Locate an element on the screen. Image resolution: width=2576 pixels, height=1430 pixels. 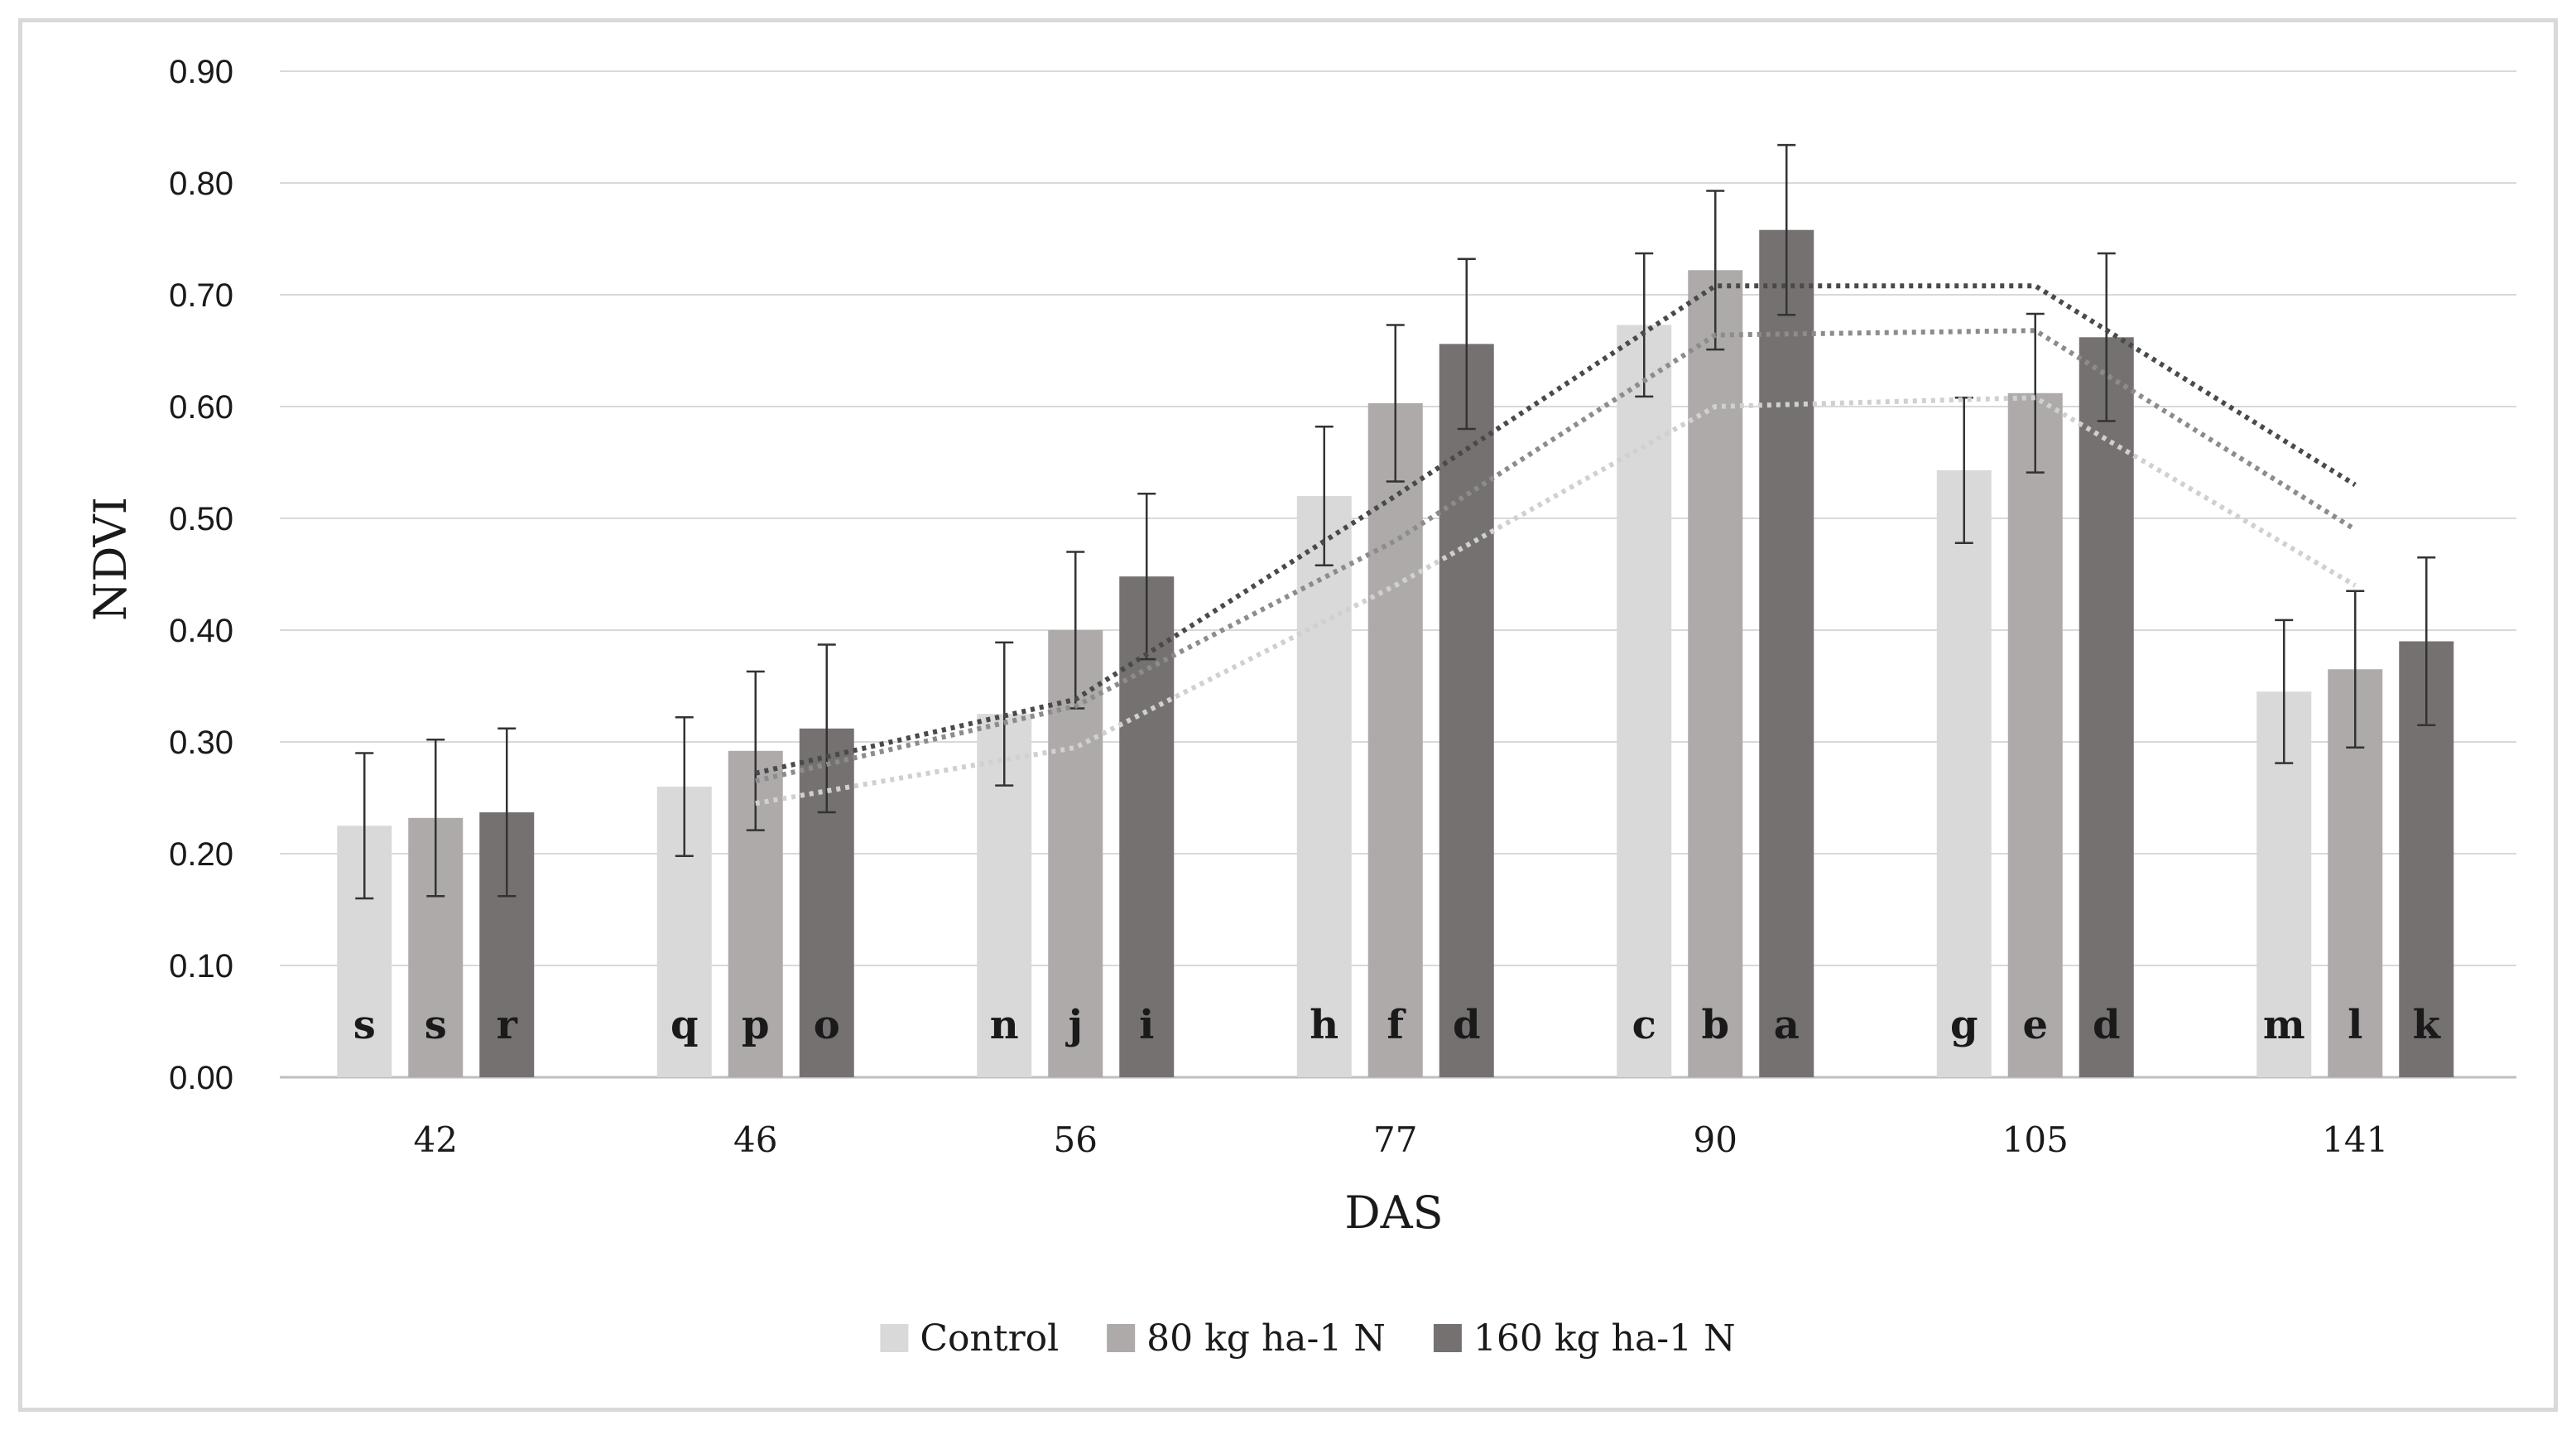
significance-letter: a is located at coordinates (1787, 1025).